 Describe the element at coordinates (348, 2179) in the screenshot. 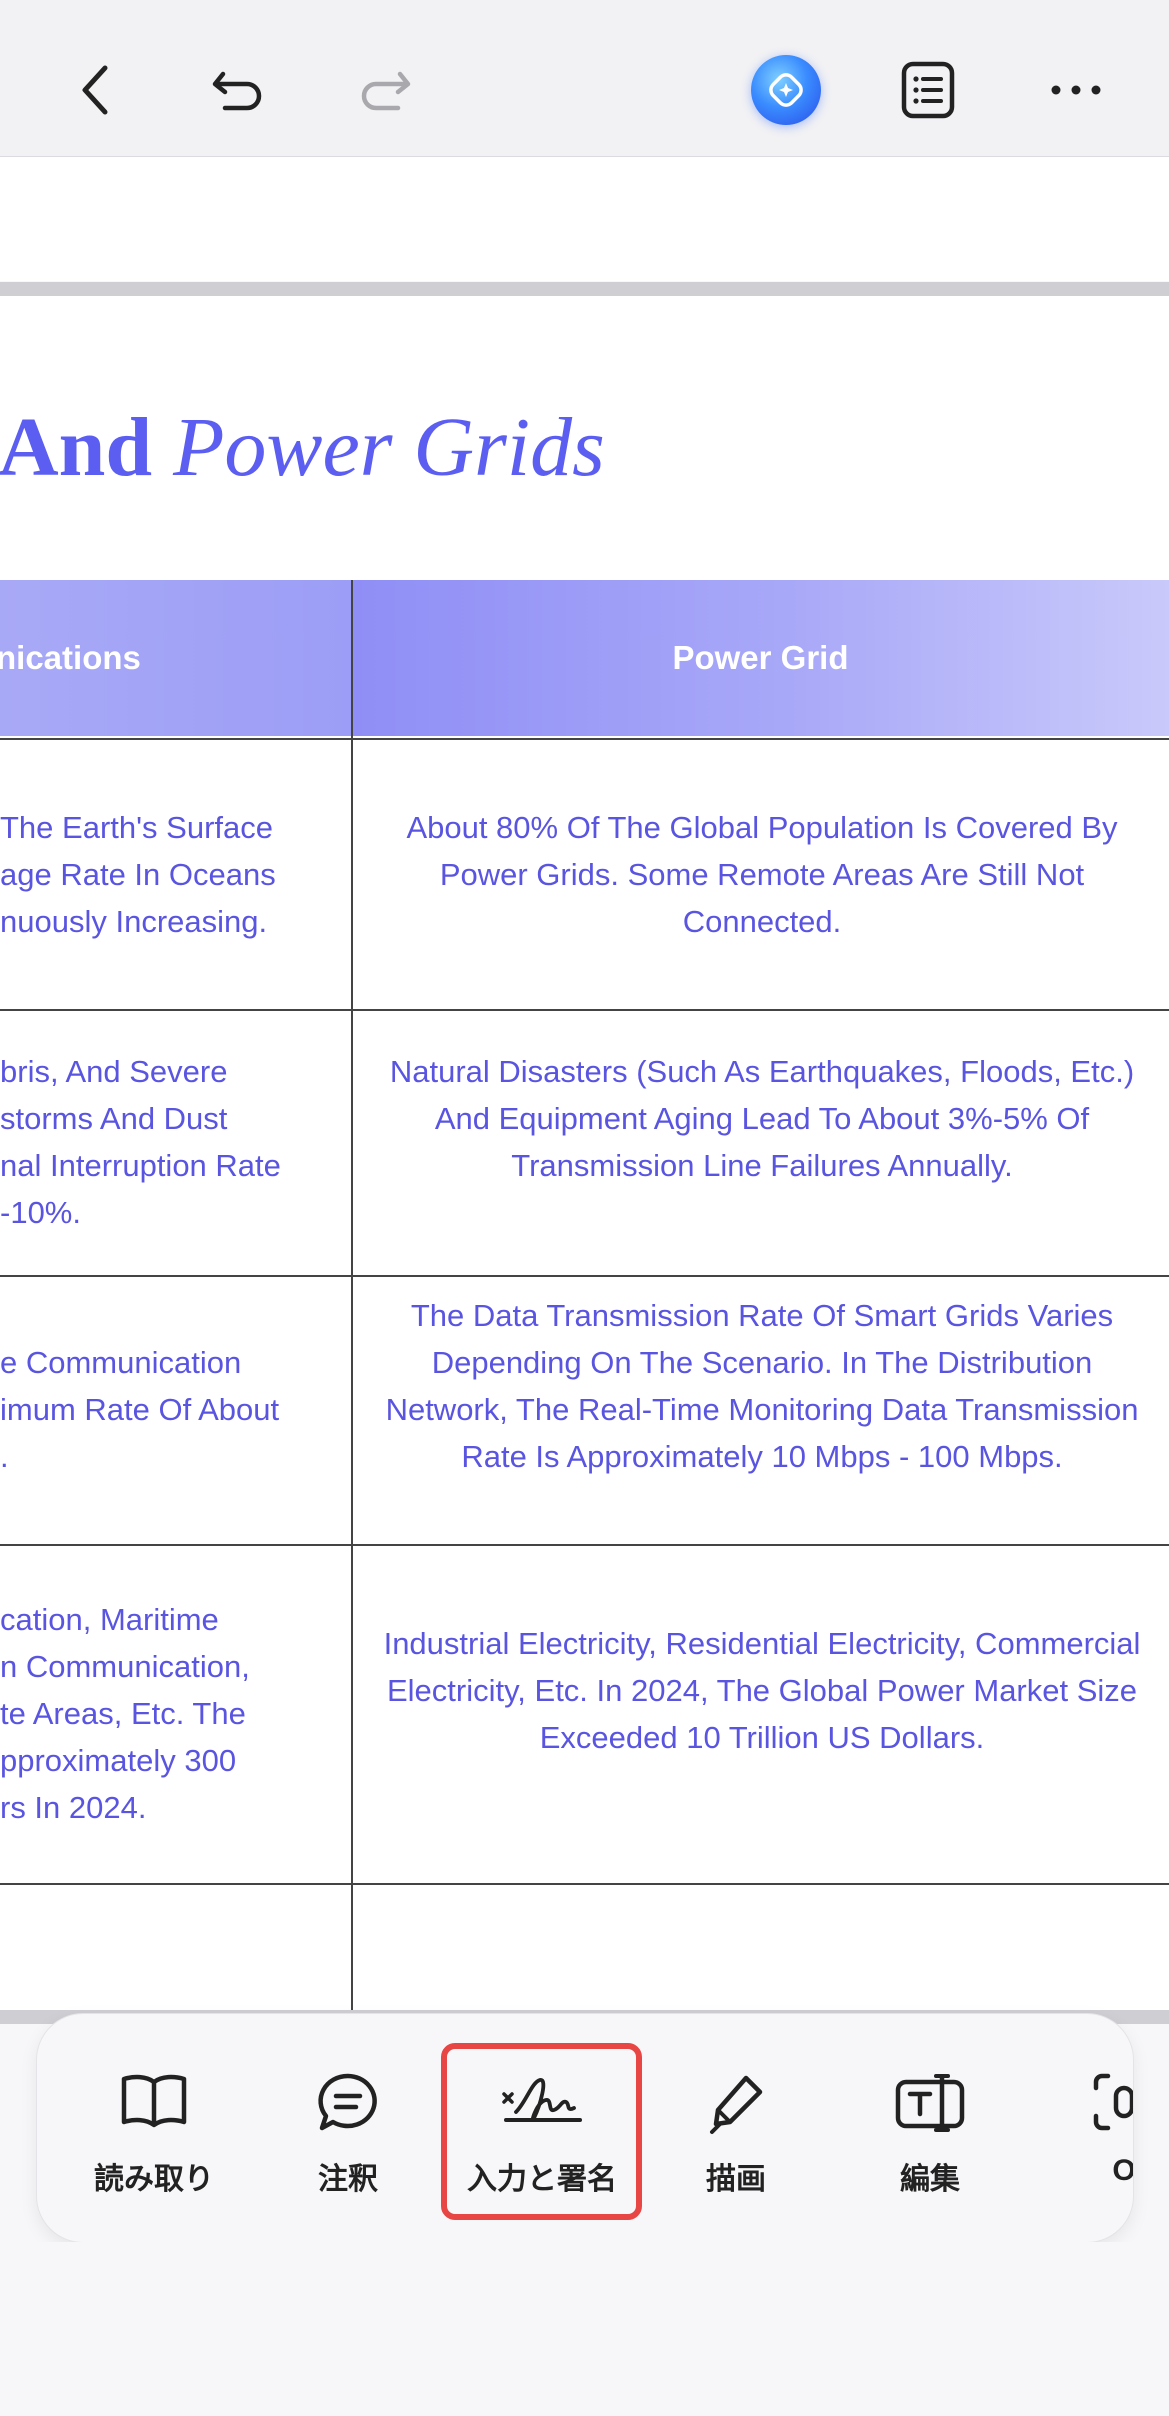

I see `tool-label: 注釈` at that location.